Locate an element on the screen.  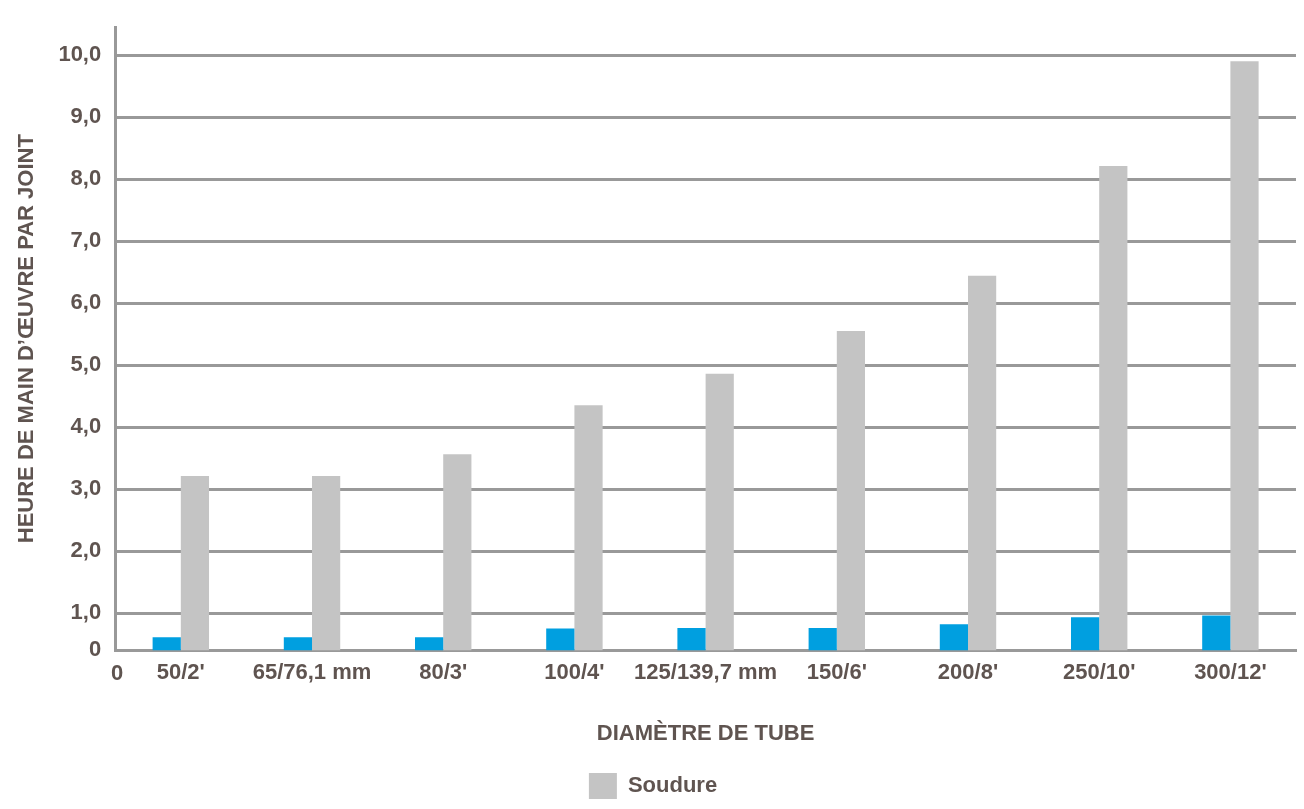
x-tick-label: 125/139,7 mm is located at coordinates (706, 672).